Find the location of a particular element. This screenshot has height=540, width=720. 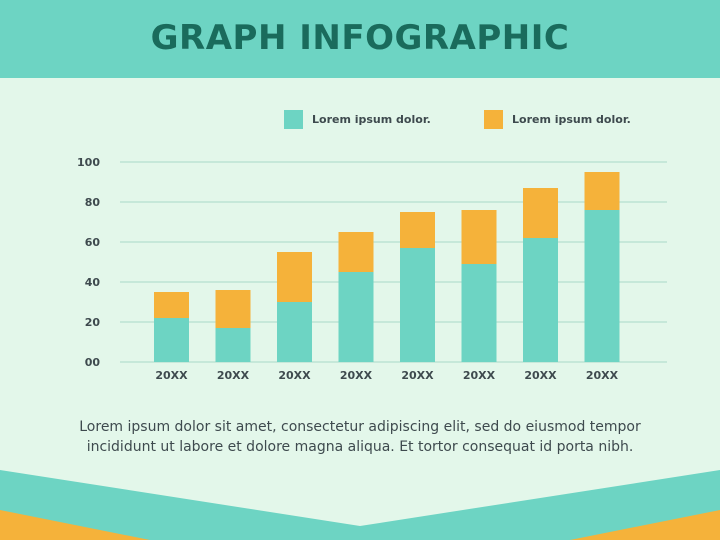

legend-item-series-1: Lorem ipsum dolor. is located at coordinates (357, 119).